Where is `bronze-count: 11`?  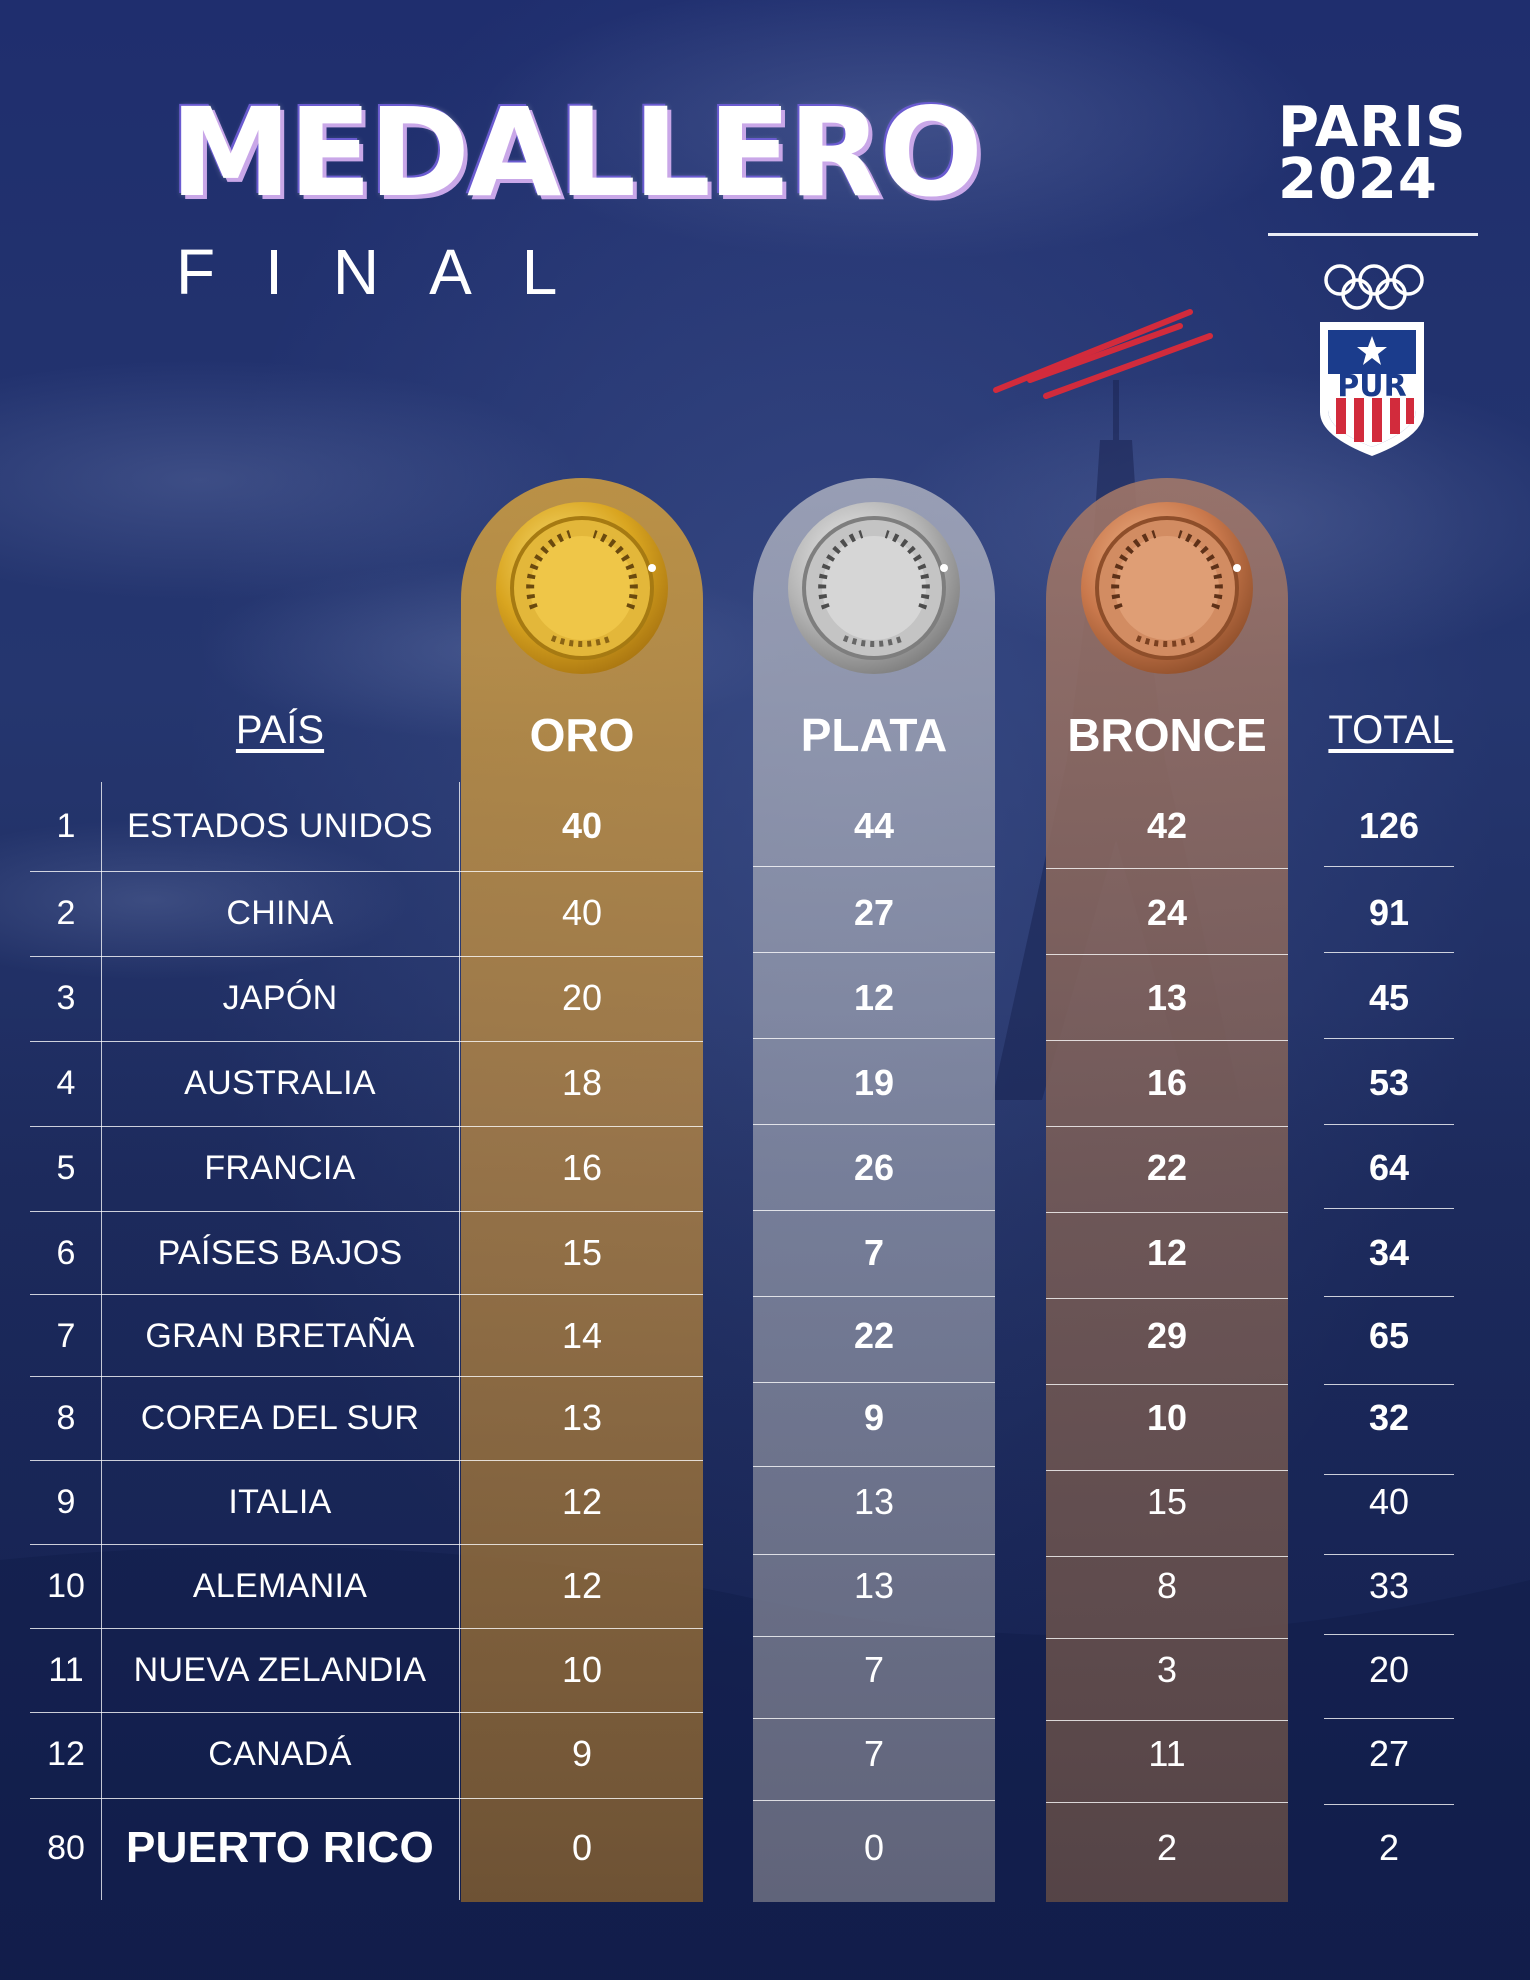
bronze-count: 11 is located at coordinates (1167, 1753).